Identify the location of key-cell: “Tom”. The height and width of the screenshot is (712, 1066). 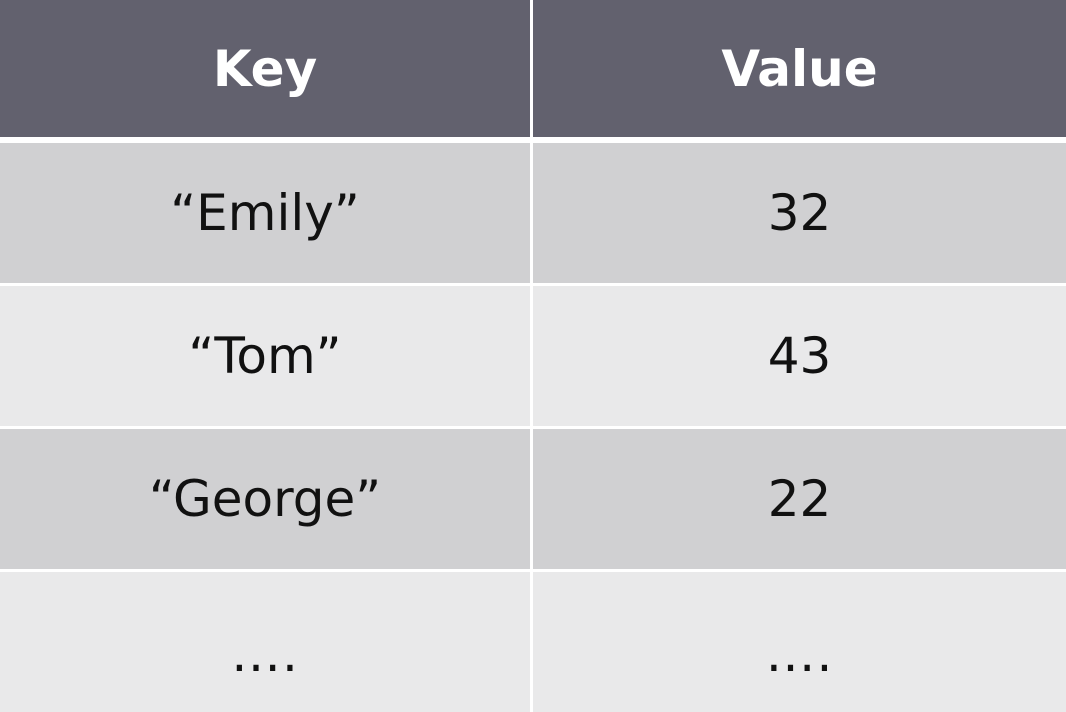
(266, 357).